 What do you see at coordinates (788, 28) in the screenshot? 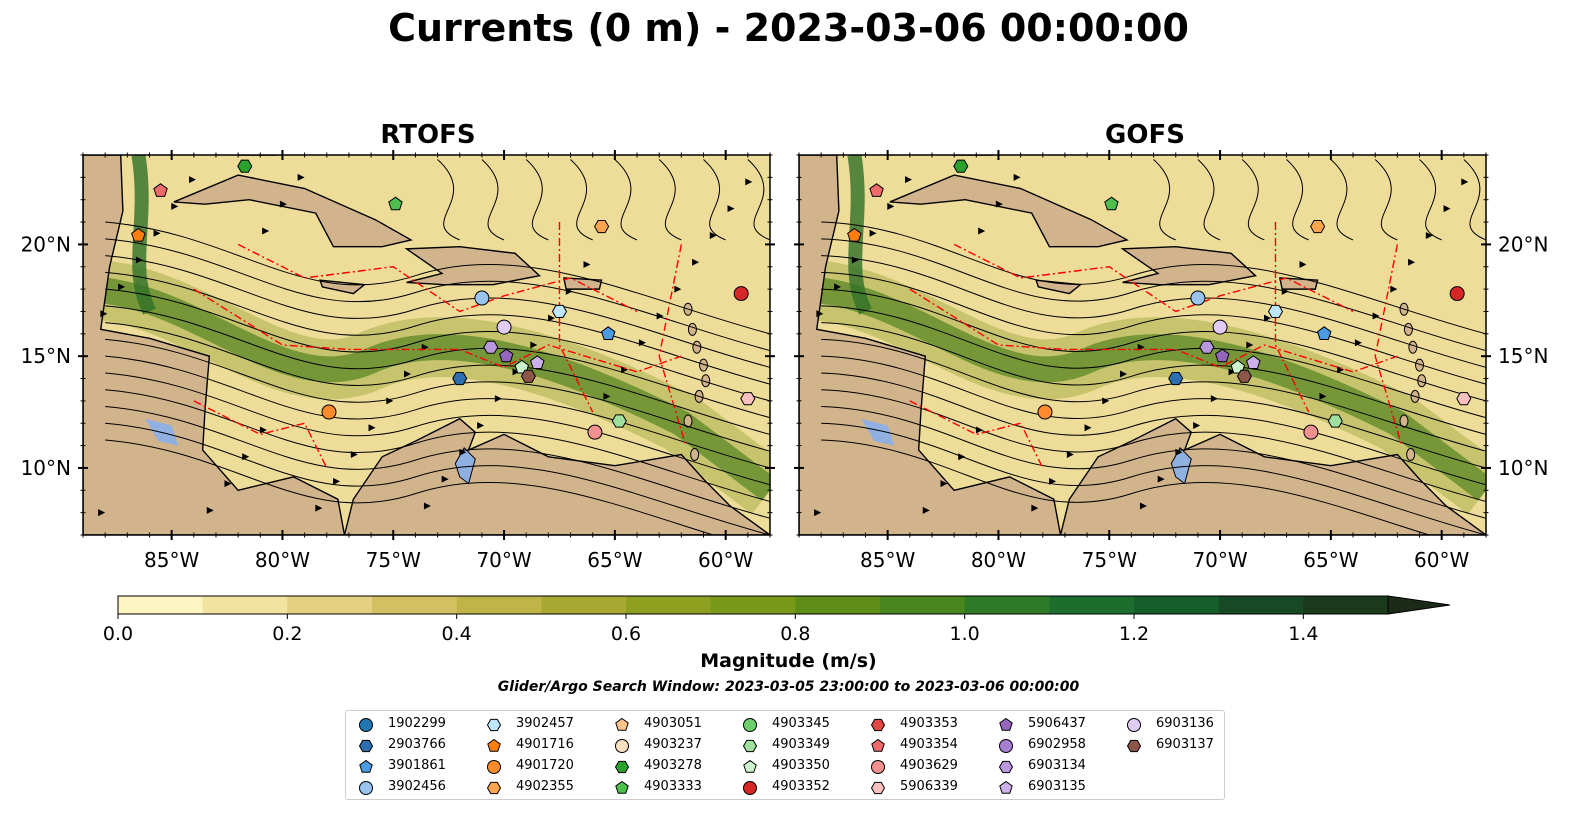
I see `figure-title: Currents (0 m) - 2023-03-06 00:00:00` at bounding box center [788, 28].